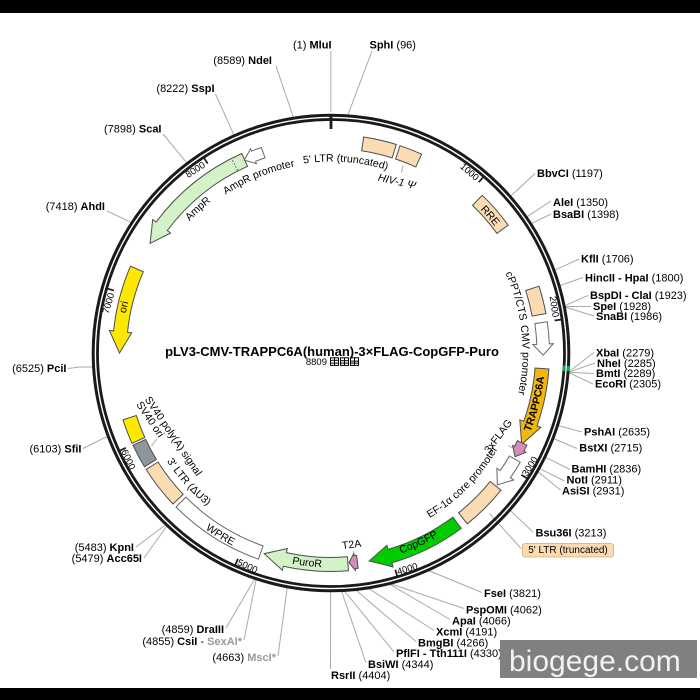  Describe the element at coordinates (481, 622) in the screenshot. I see `svg-text: ApaI (4066)` at that location.